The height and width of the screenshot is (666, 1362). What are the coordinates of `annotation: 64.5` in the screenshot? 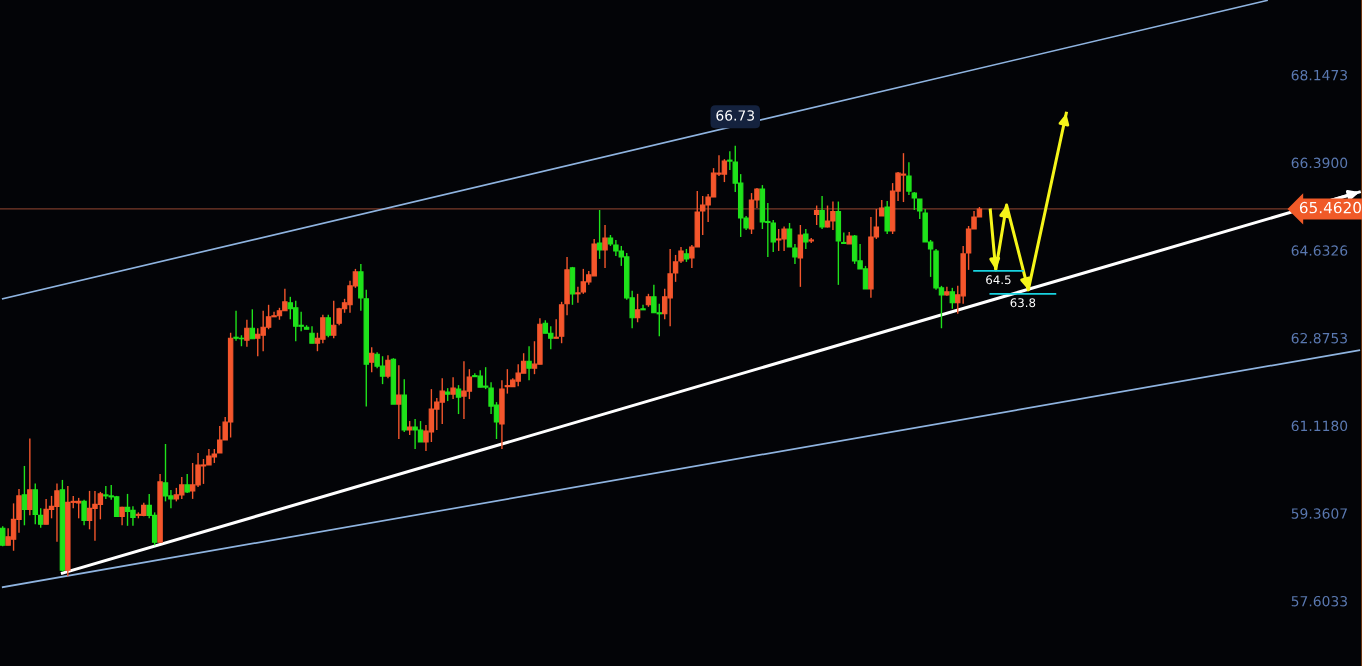 It's located at (998, 280).